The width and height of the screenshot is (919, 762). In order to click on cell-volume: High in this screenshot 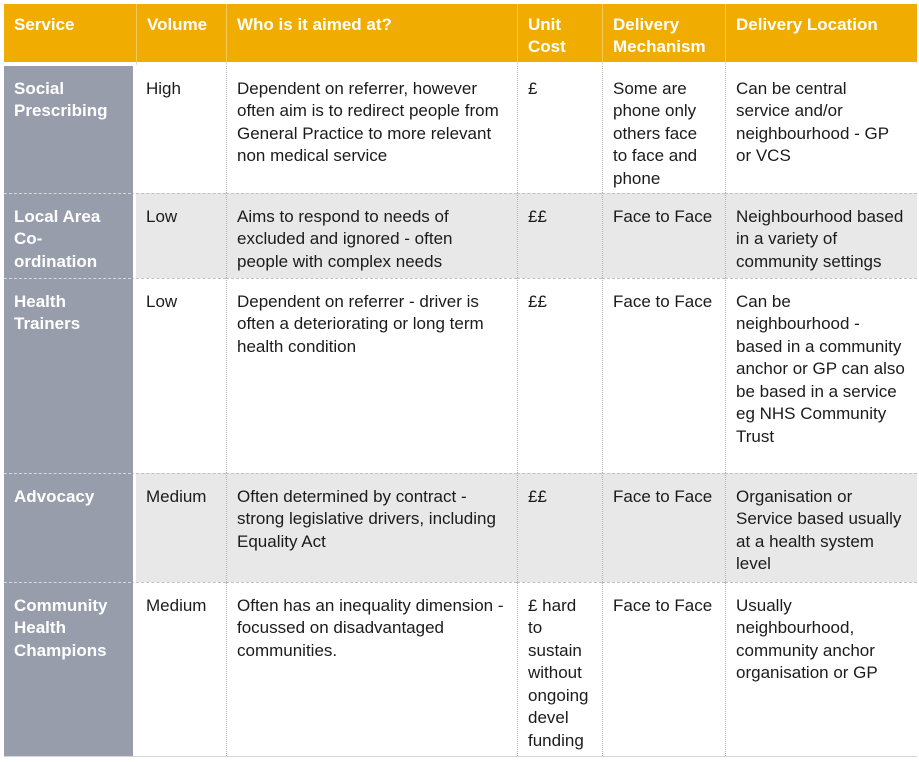, I will do `click(163, 88)`.